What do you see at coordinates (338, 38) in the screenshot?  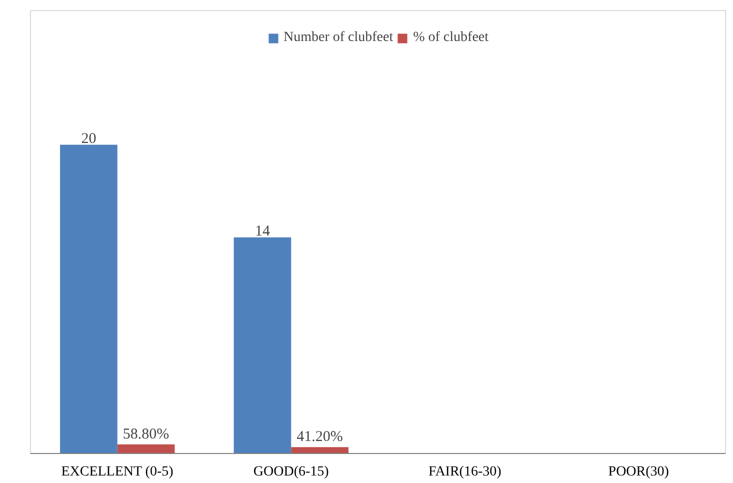 I see `legend-label: Number of clubfeet` at bounding box center [338, 38].